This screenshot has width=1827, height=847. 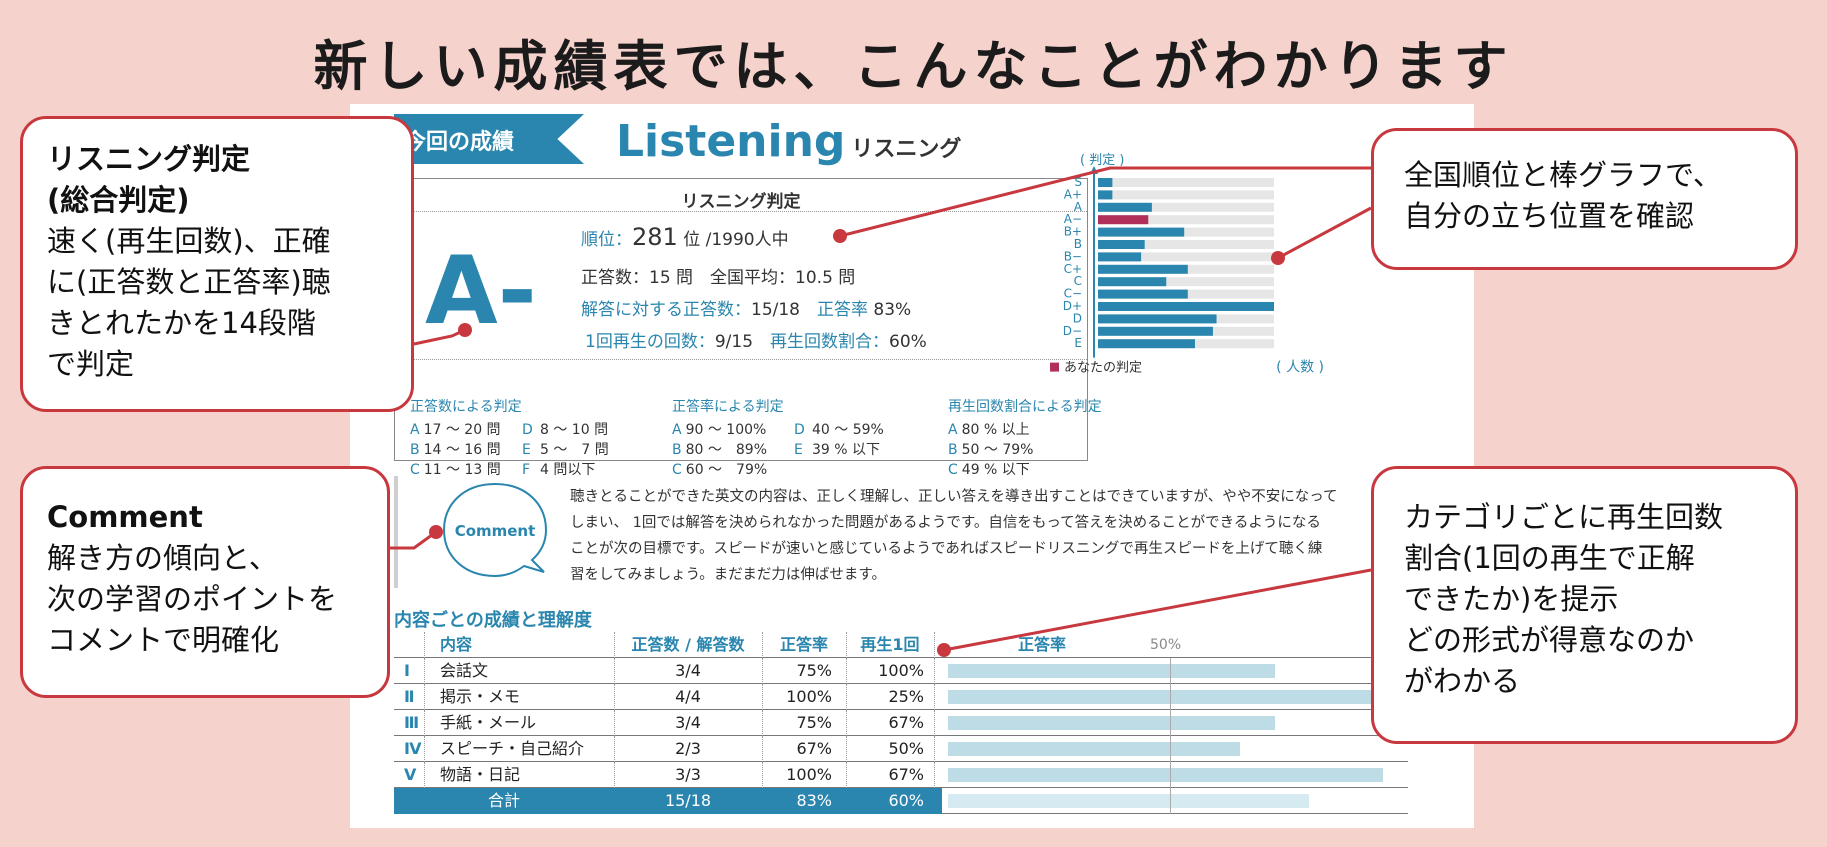 I want to click on rule-row: B 50 〜 79%, so click(x=1025, y=450).